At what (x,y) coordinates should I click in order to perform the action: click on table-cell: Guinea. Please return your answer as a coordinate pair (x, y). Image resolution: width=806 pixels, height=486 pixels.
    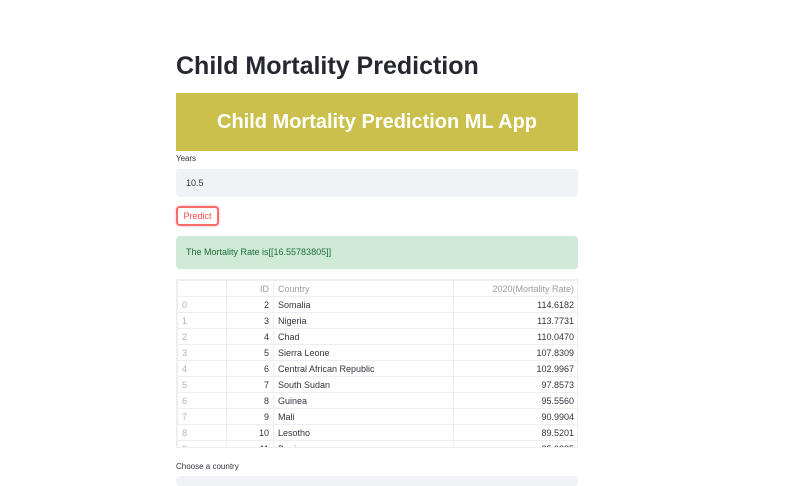
    Looking at the image, I should click on (363, 400).